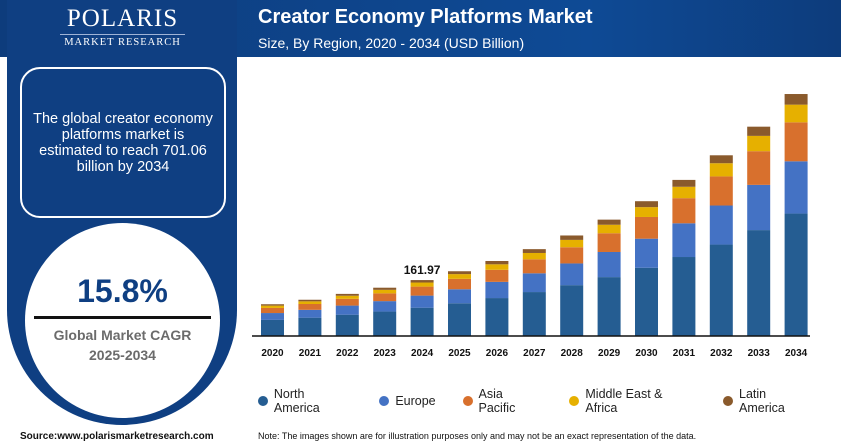 Image resolution: width=841 pixels, height=445 pixels. I want to click on legend-item: Latin America, so click(768, 401).